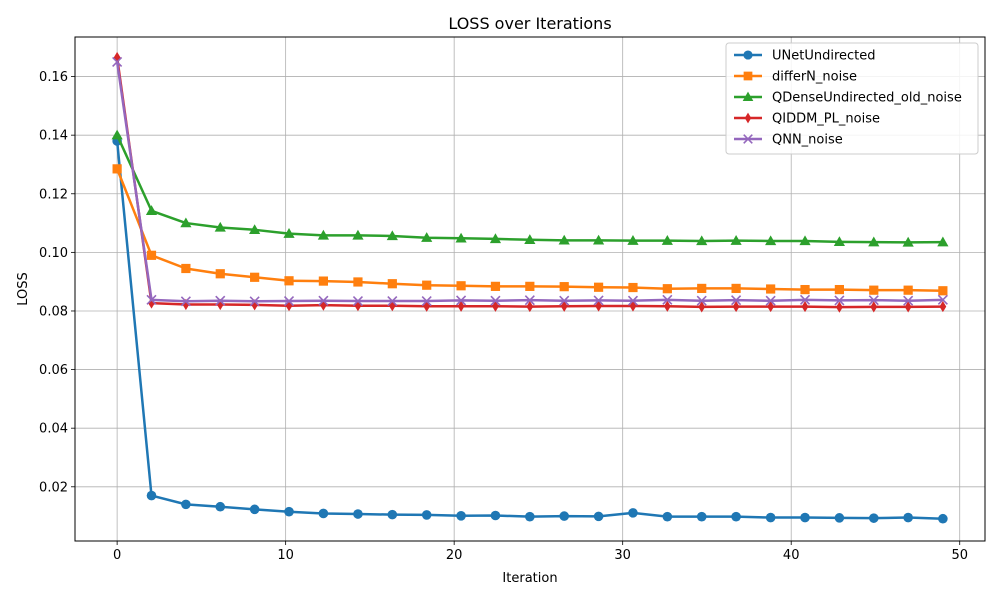 This screenshot has width=1000, height=600. I want to click on y-tick-label: 0.12, so click(53, 194).